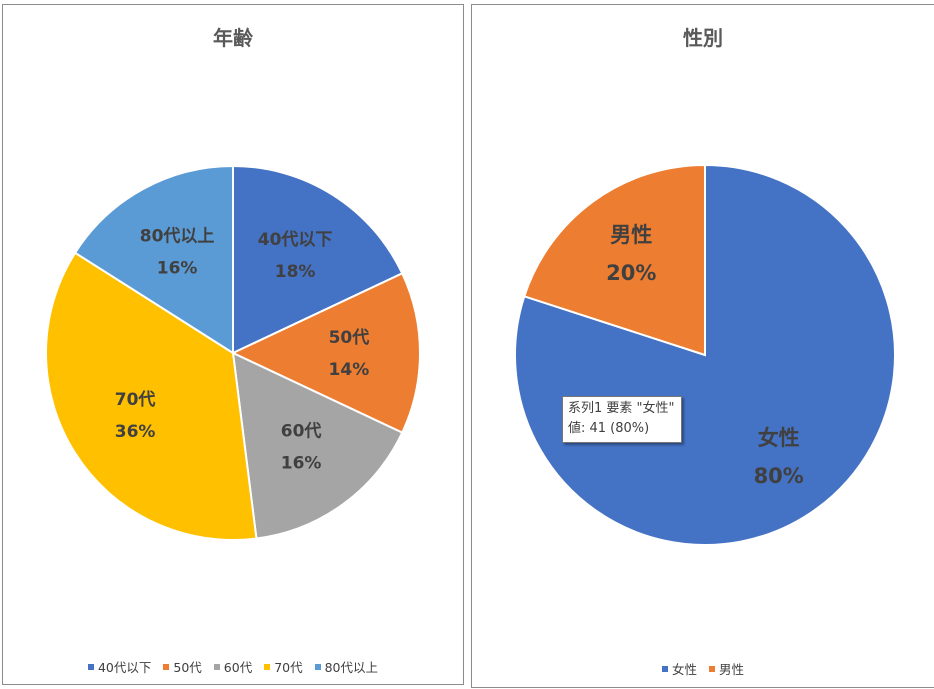 This screenshot has width=934, height=689. What do you see at coordinates (631, 235) in the screenshot?
I see `gender-slice-1-label: 男性` at bounding box center [631, 235].